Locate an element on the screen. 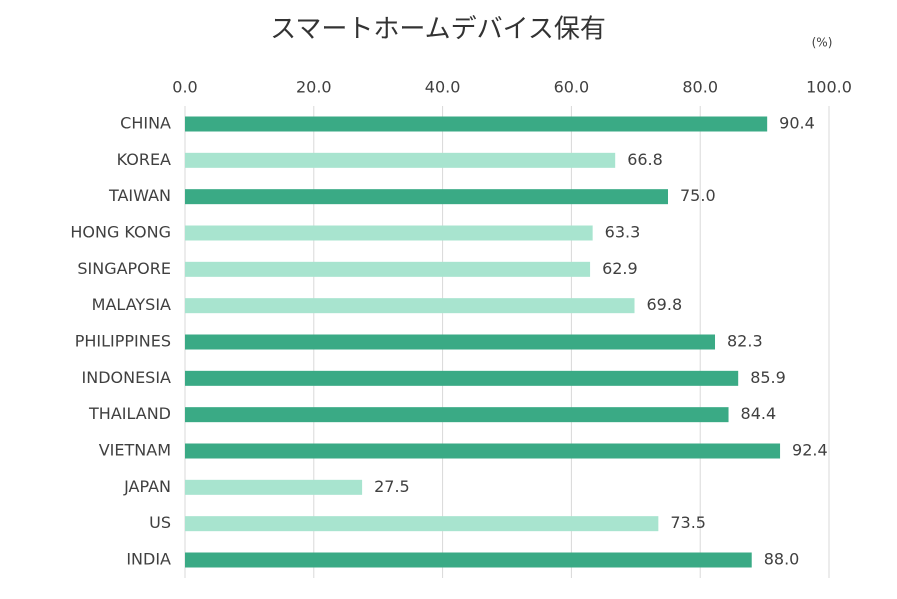 The height and width of the screenshot is (599, 897). x-tick-label: 100.0 is located at coordinates (829, 87).